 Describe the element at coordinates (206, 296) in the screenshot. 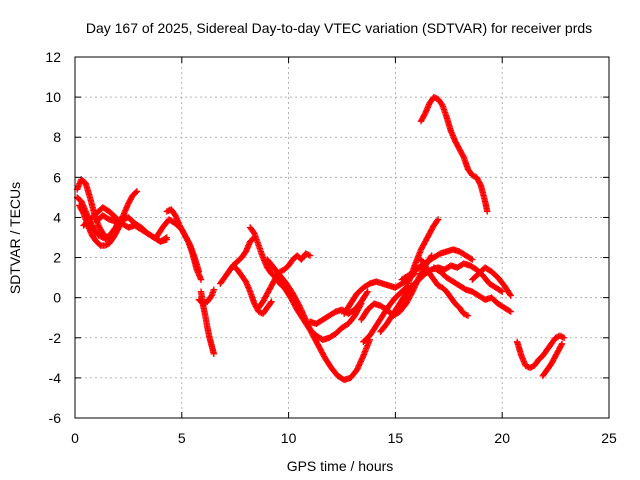

I see `series-arc9` at that location.